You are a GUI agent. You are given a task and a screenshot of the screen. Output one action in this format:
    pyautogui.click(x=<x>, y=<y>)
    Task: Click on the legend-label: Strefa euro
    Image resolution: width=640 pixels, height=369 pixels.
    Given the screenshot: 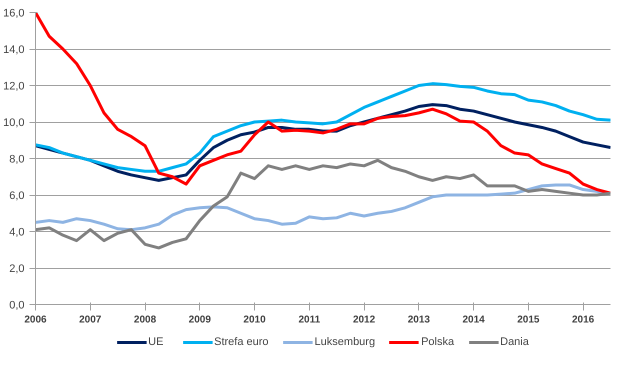 What is the action you would take?
    pyautogui.click(x=241, y=342)
    